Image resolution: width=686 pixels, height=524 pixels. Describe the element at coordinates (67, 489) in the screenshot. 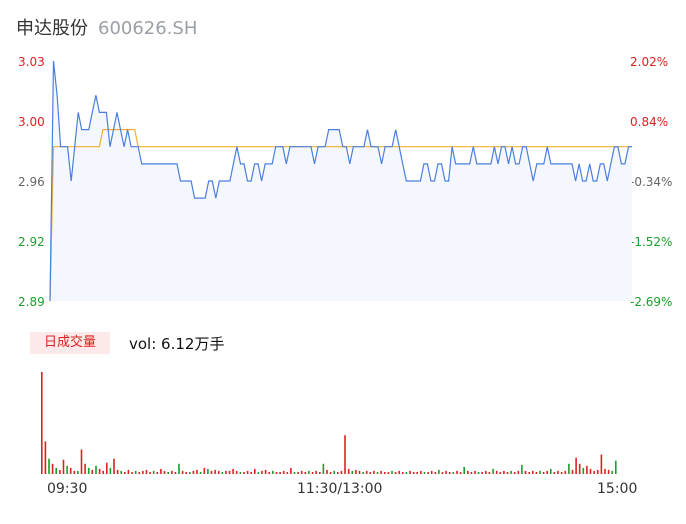

I see `x-tick-open: 09:30` at that location.